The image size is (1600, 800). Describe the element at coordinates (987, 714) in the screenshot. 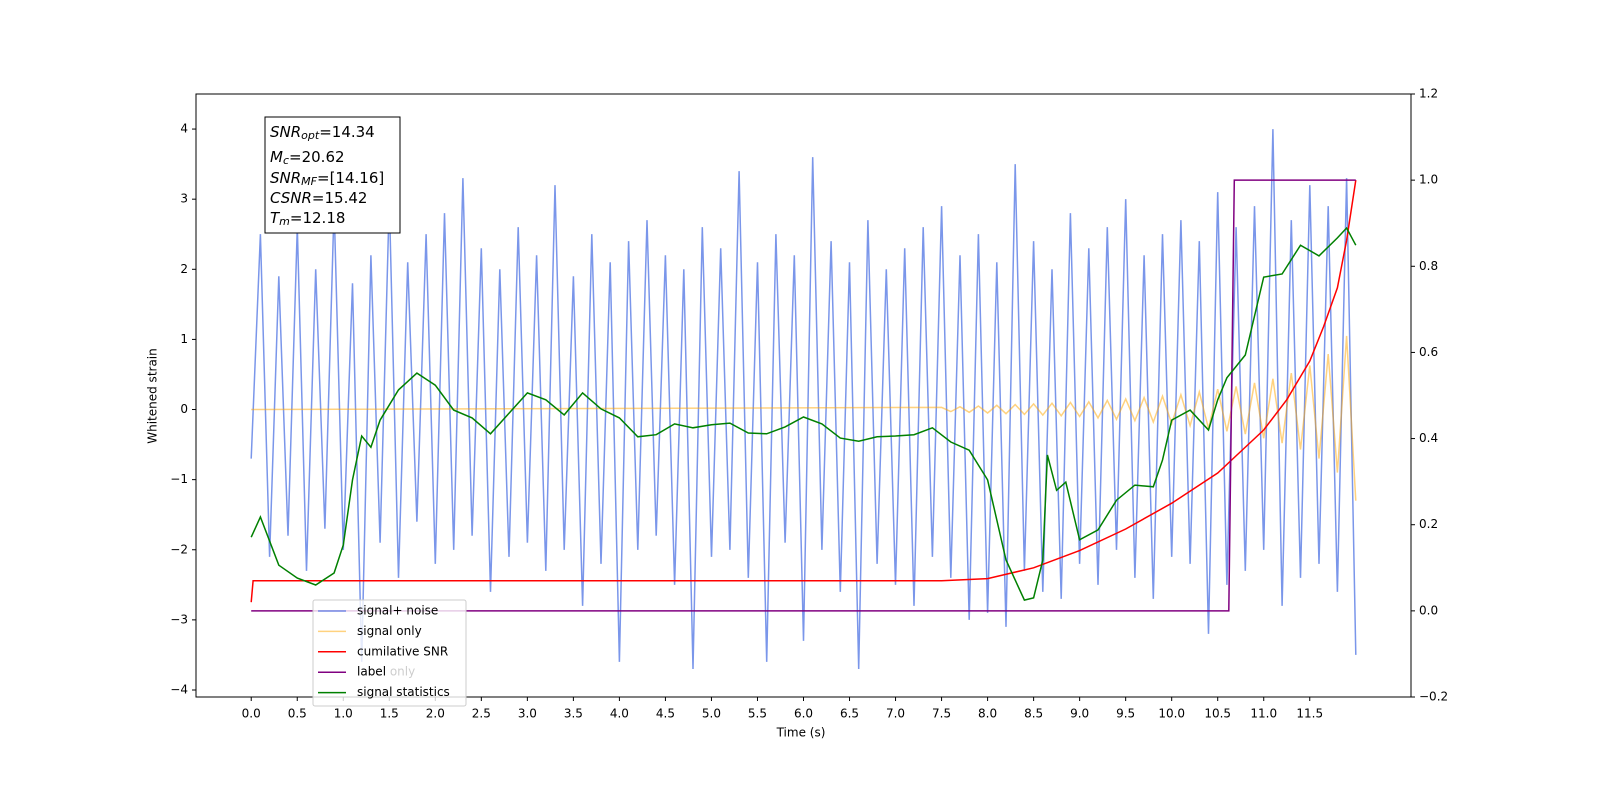

I see `x-tick-label: 8.0` at that location.